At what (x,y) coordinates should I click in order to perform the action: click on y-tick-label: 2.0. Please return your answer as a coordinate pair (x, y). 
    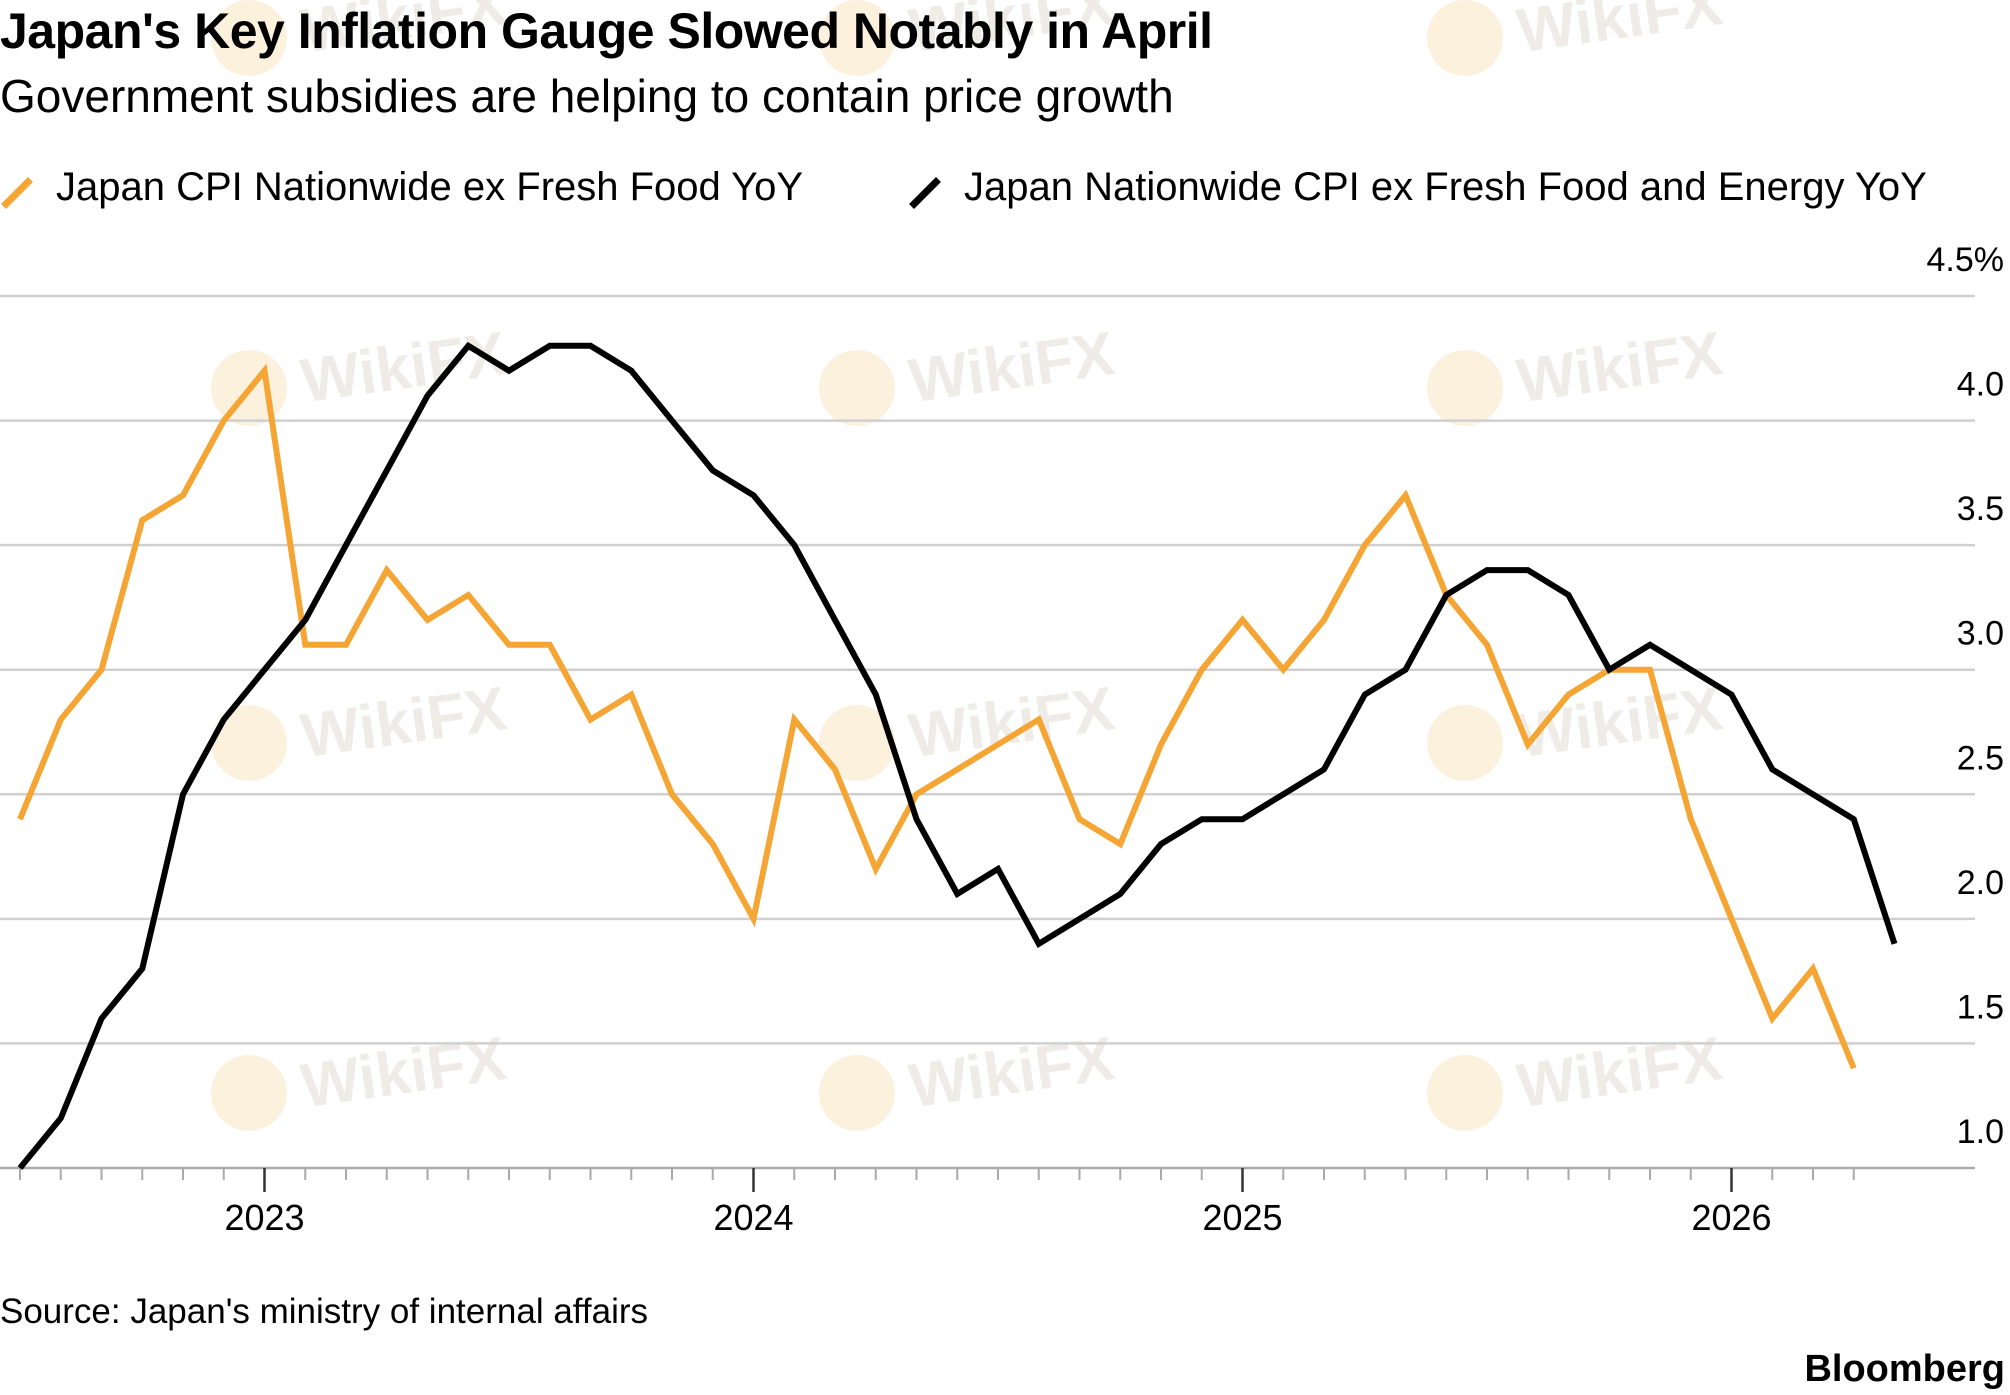
    Looking at the image, I should click on (1980, 883).